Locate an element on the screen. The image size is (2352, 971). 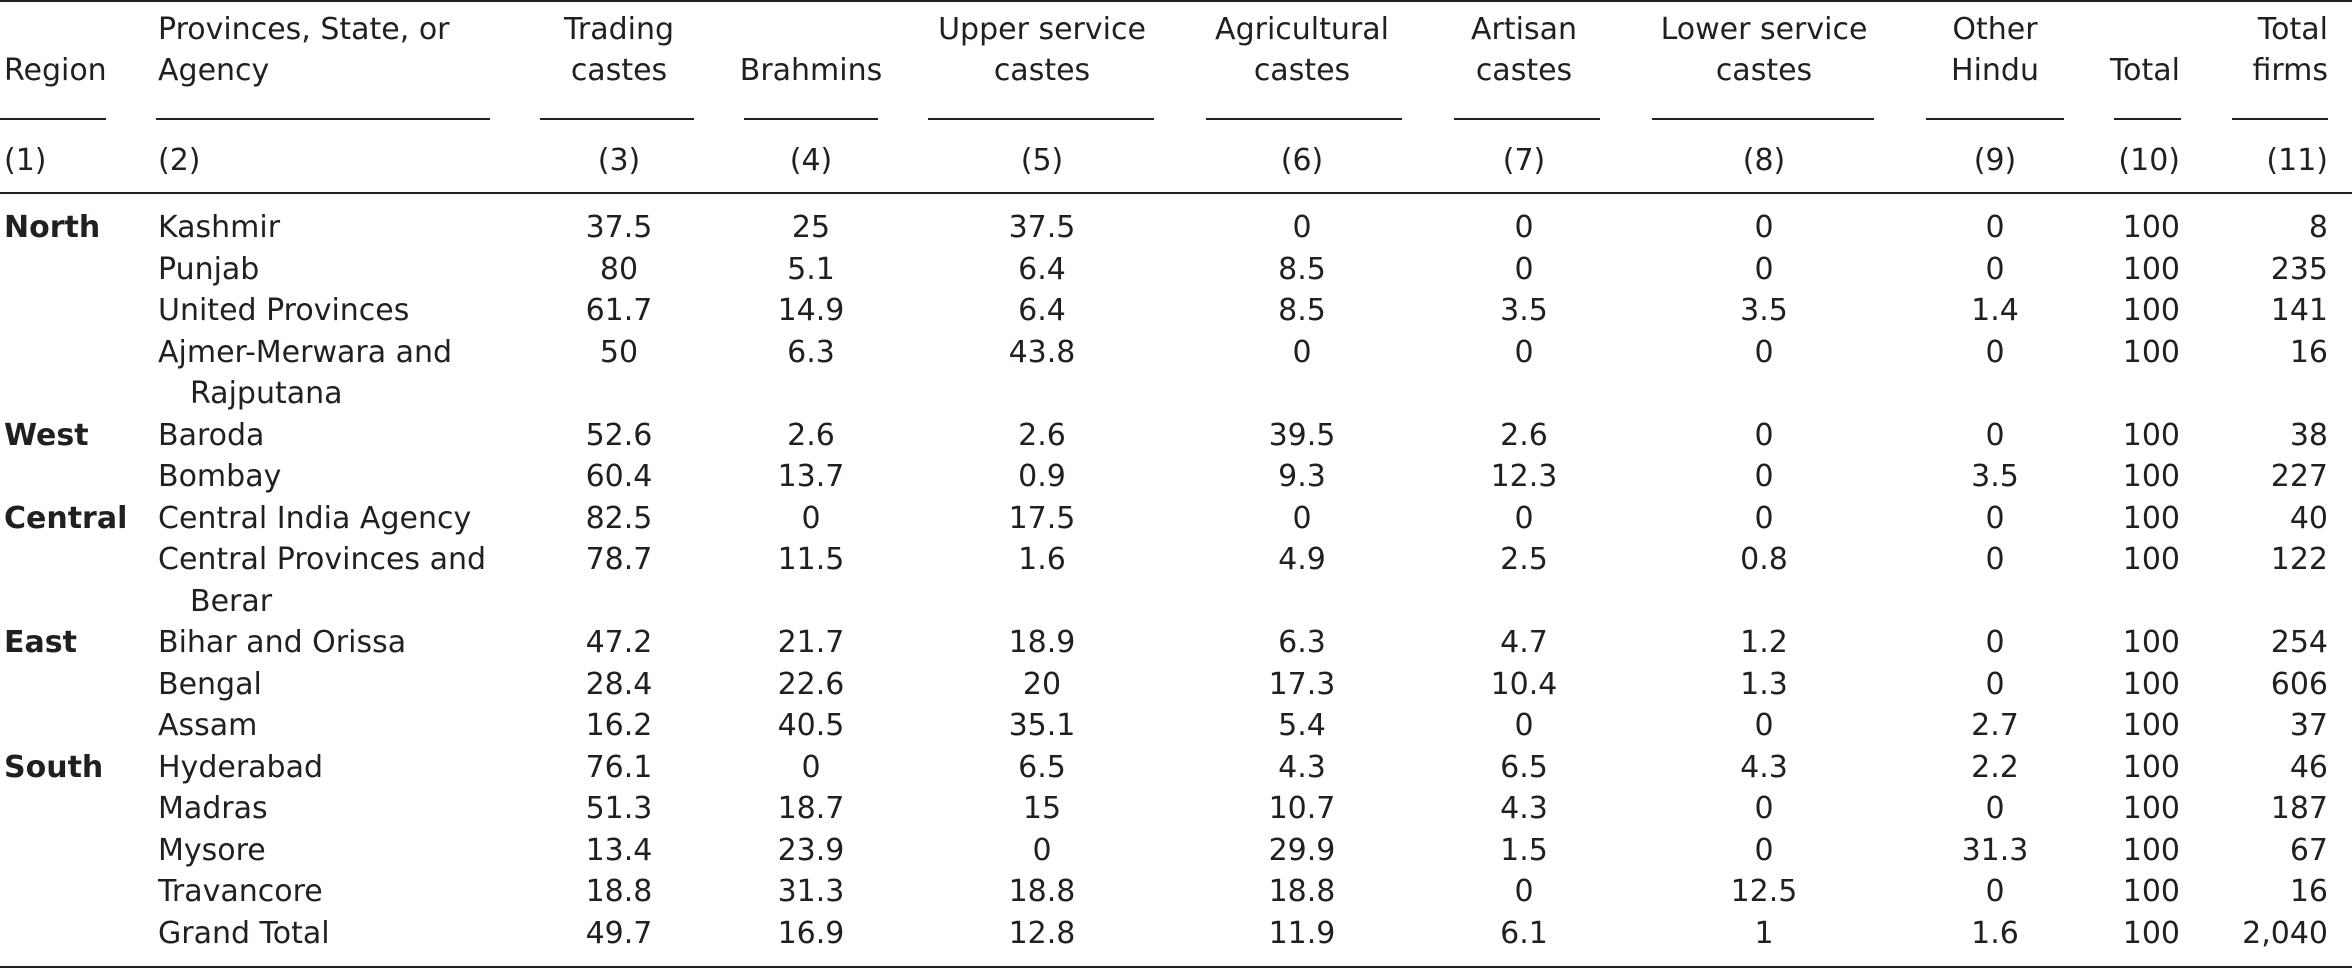
column-header-10: Total is located at coordinates (2144, 70).